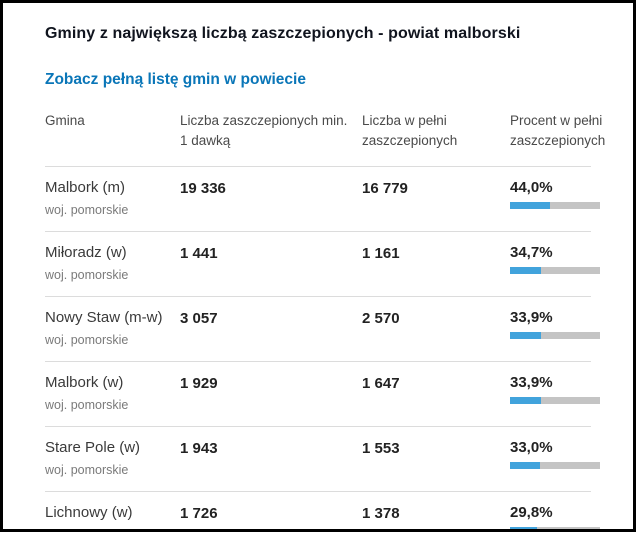 Image resolution: width=640 pixels, height=534 pixels. Describe the element at coordinates (84, 382) in the screenshot. I see `gmina-name: Malbork (w)` at that location.